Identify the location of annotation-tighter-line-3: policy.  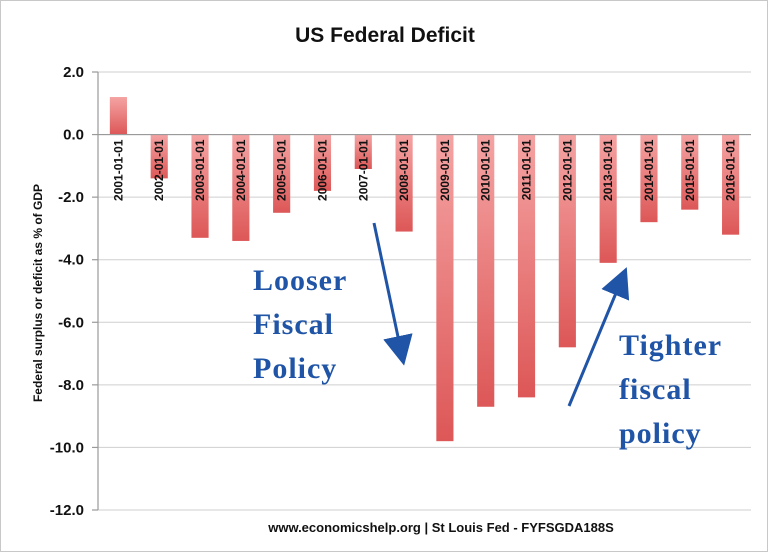
(660, 433).